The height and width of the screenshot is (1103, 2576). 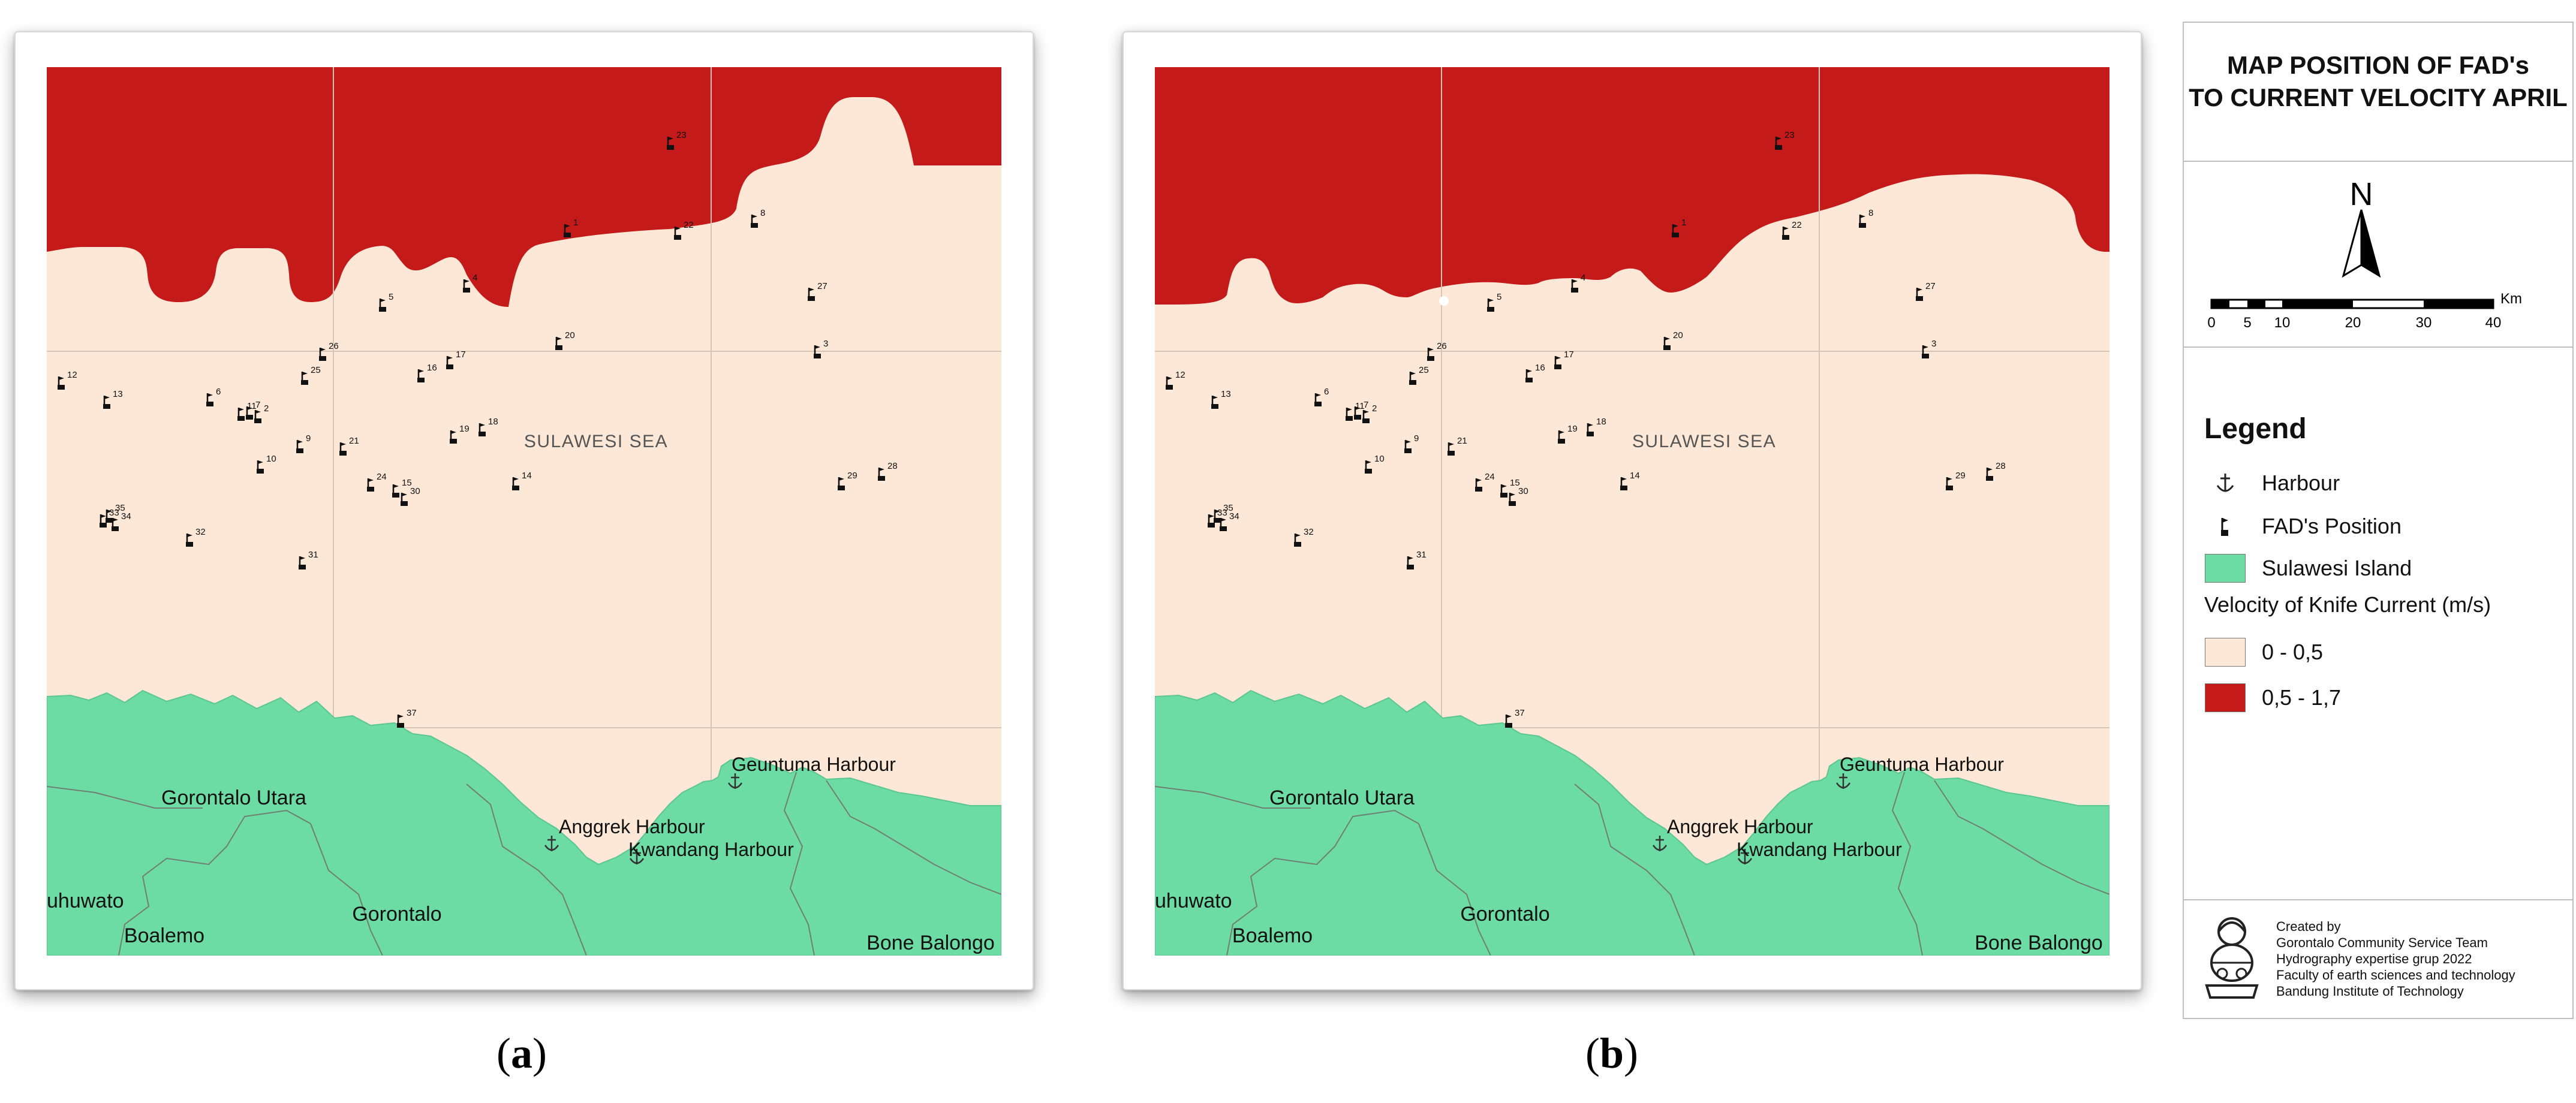 I want to click on legend-low-velocity: 0 - 0,5, so click(x=2263, y=652).